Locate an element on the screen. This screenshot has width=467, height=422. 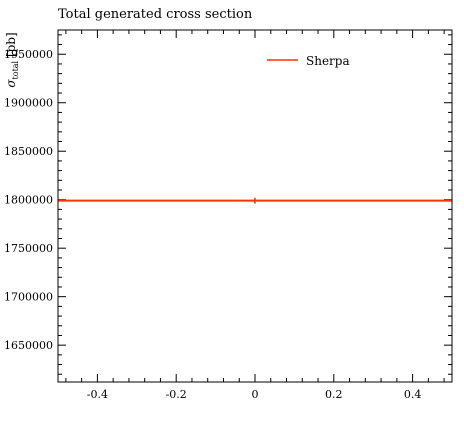
y-axis-label: σtotal [pb] is located at coordinates (12, 59).